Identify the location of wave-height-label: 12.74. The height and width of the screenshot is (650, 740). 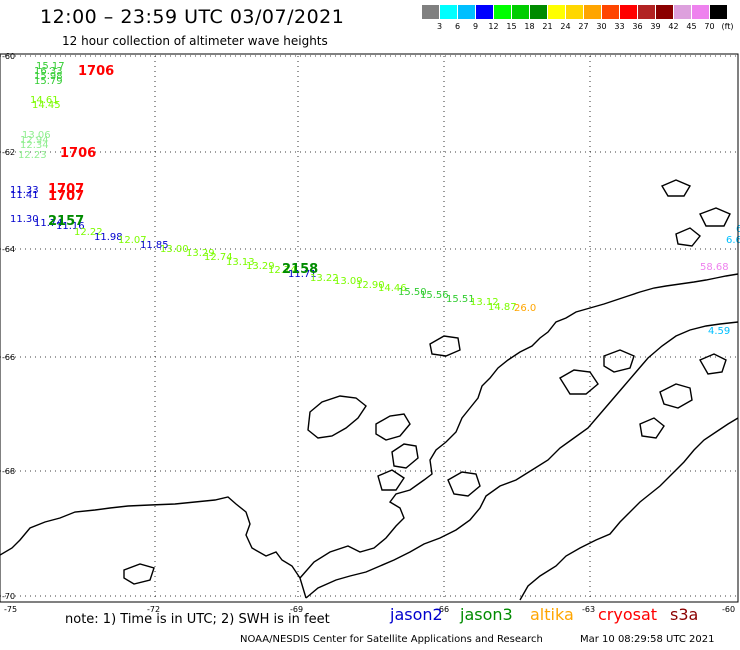
(282, 270).